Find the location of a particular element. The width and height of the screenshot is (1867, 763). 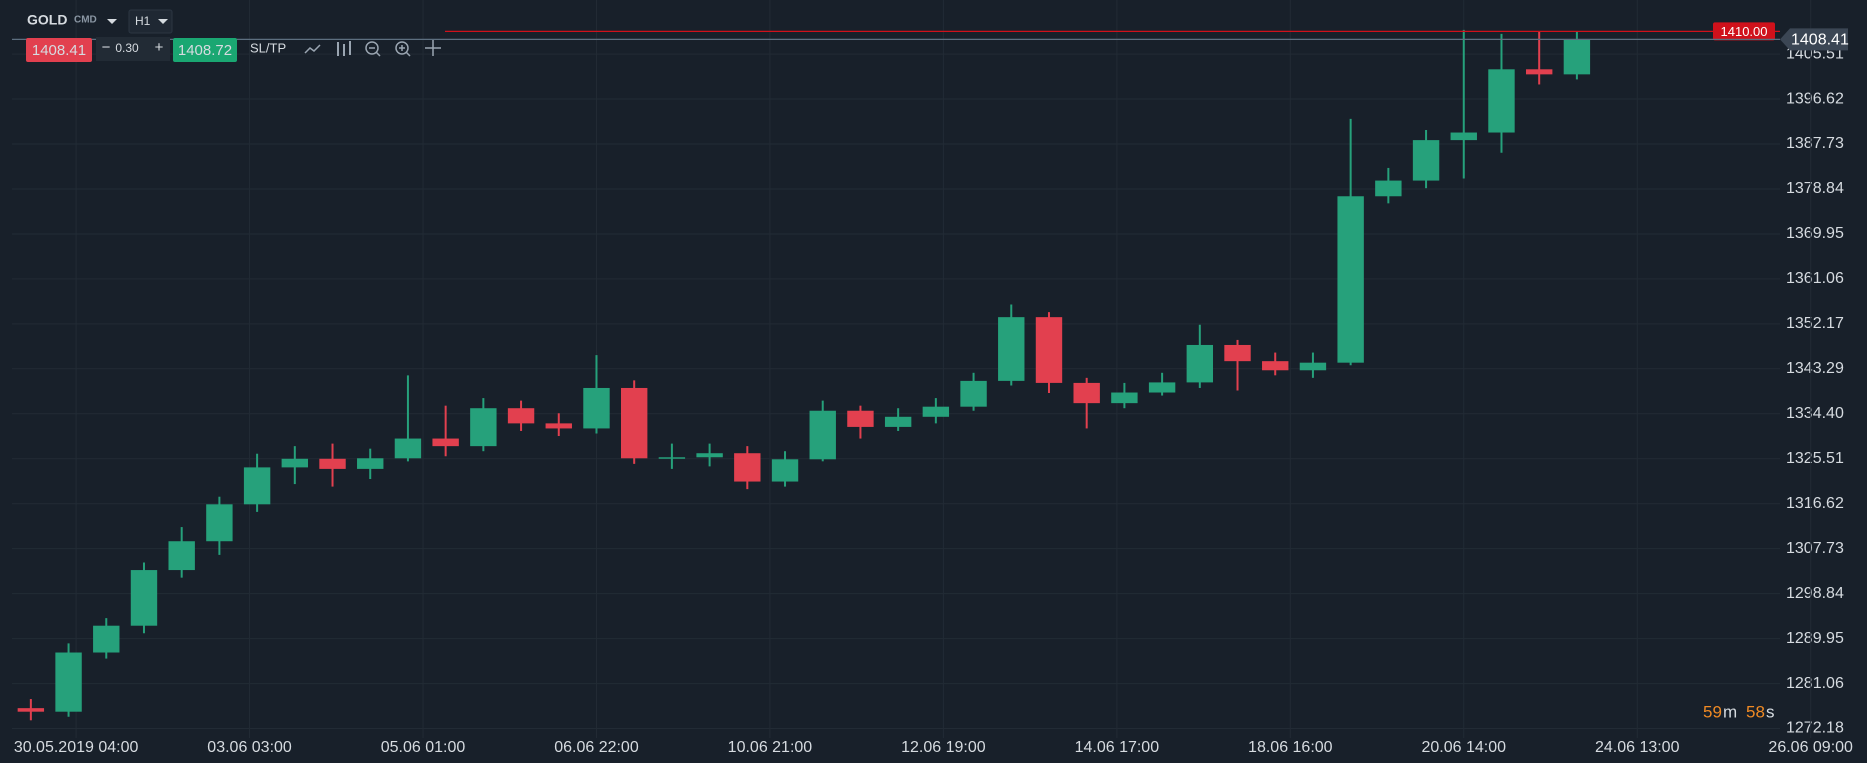

price-label-box is located at coordinates (1744, 31).